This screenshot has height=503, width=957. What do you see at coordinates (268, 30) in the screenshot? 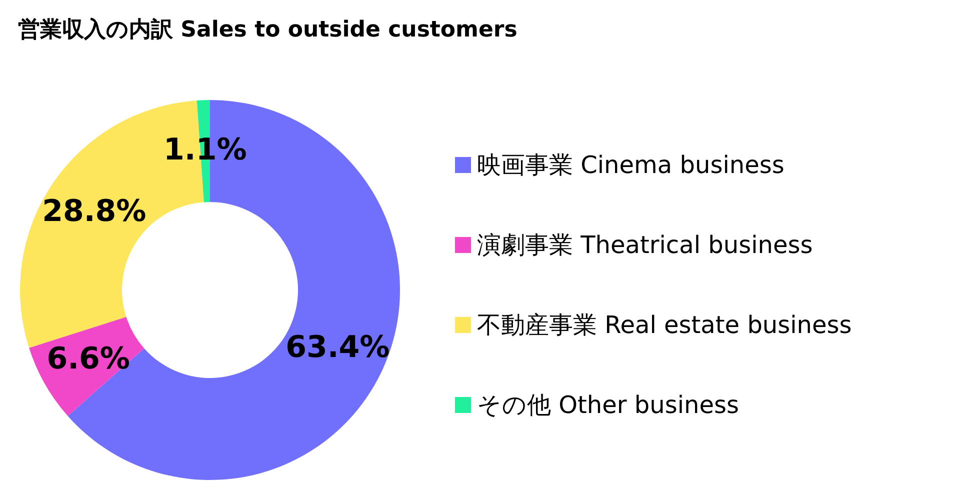
I see `chart-title: 営業収入の内訳 Sales to outside customers` at bounding box center [268, 30].